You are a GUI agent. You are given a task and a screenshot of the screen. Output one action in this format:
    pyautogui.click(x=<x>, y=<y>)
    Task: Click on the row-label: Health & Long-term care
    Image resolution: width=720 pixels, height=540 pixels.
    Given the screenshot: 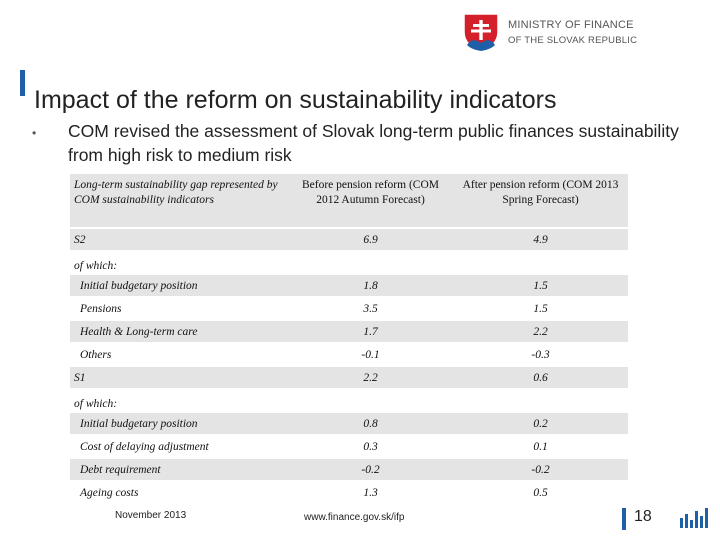 What is the action you would take?
    pyautogui.click(x=179, y=332)
    